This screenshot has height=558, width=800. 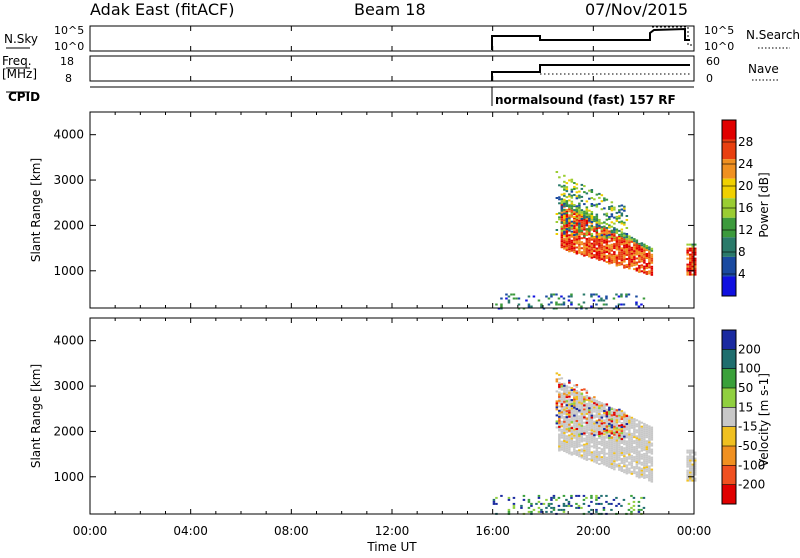 What do you see at coordinates (590, 72) in the screenshot?
I see `freq-line` at bounding box center [590, 72].